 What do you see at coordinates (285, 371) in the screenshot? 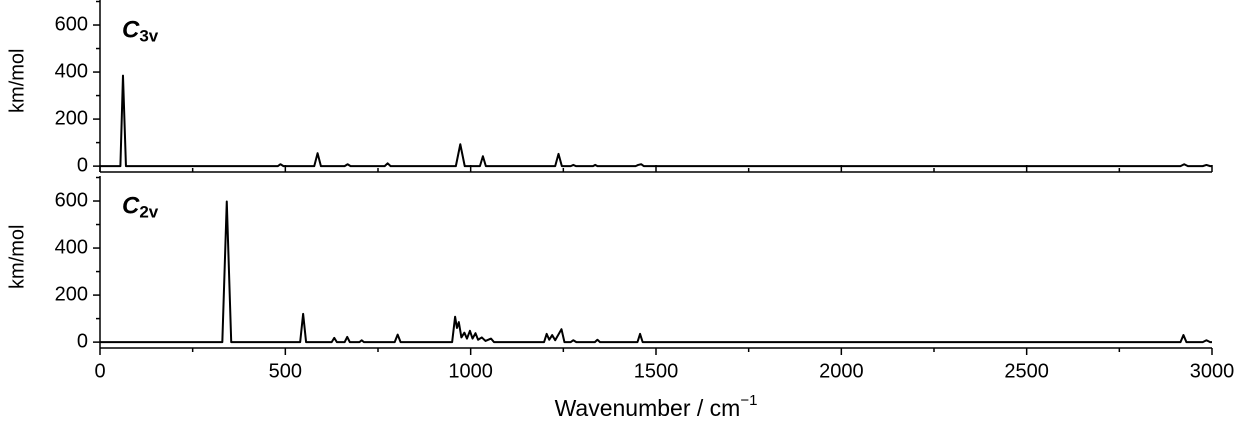
I see `x-tick-label: 500` at bounding box center [285, 371].